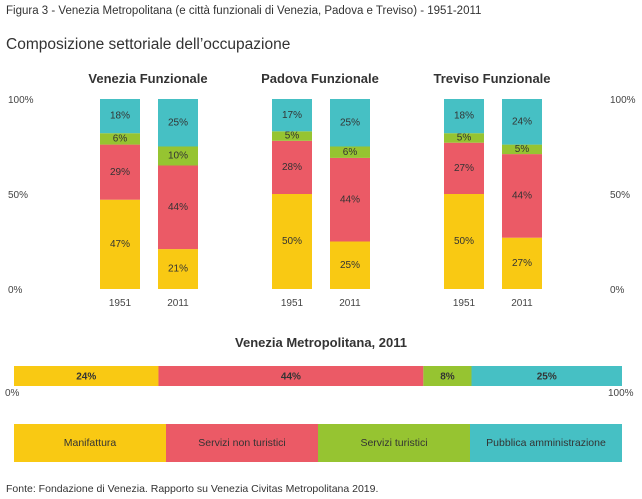 The height and width of the screenshot is (499, 642). I want to click on treviso-funzionale-label-1951-servizi-non-turistici: 27%, so click(464, 168).